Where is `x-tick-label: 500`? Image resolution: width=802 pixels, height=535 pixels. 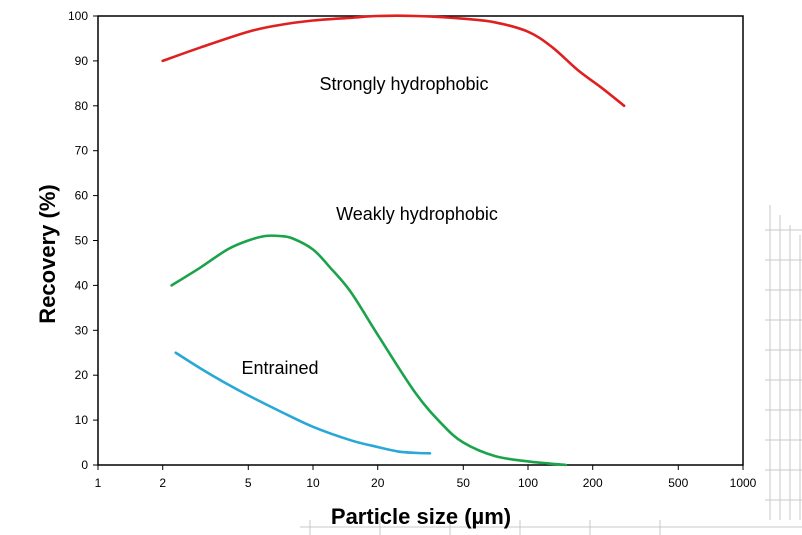
x-tick-label: 500 is located at coordinates (678, 483).